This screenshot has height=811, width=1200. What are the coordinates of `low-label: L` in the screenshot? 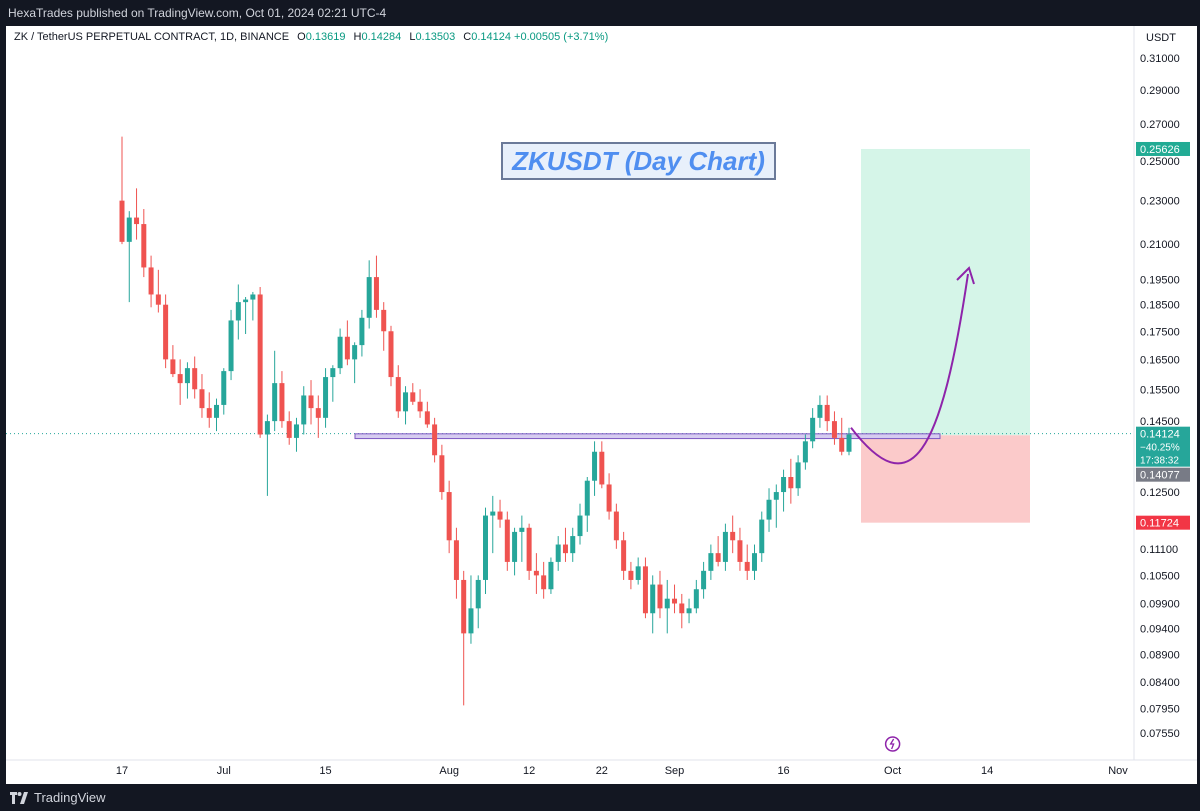 It's located at (412, 37).